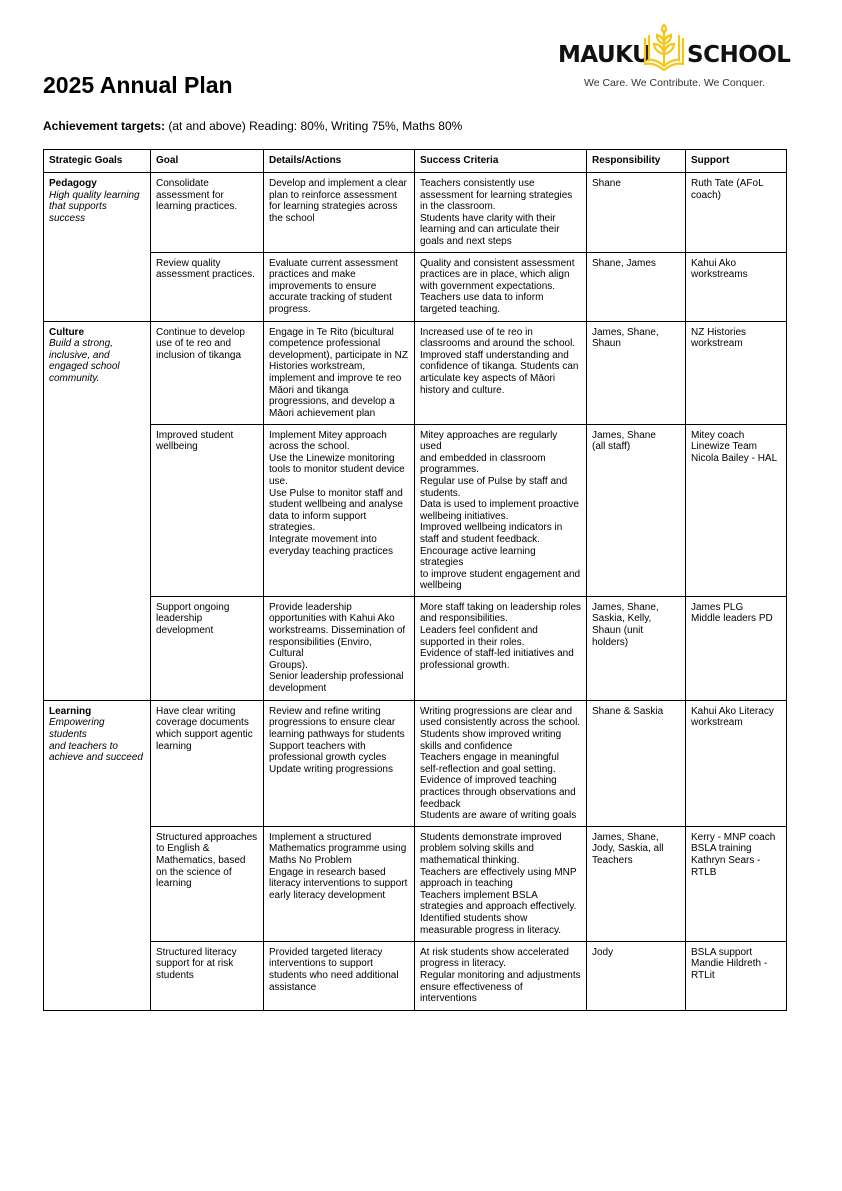 The image size is (842, 1191). Describe the element at coordinates (664, 48) in the screenshot. I see `book-tree-logo-icon` at that location.